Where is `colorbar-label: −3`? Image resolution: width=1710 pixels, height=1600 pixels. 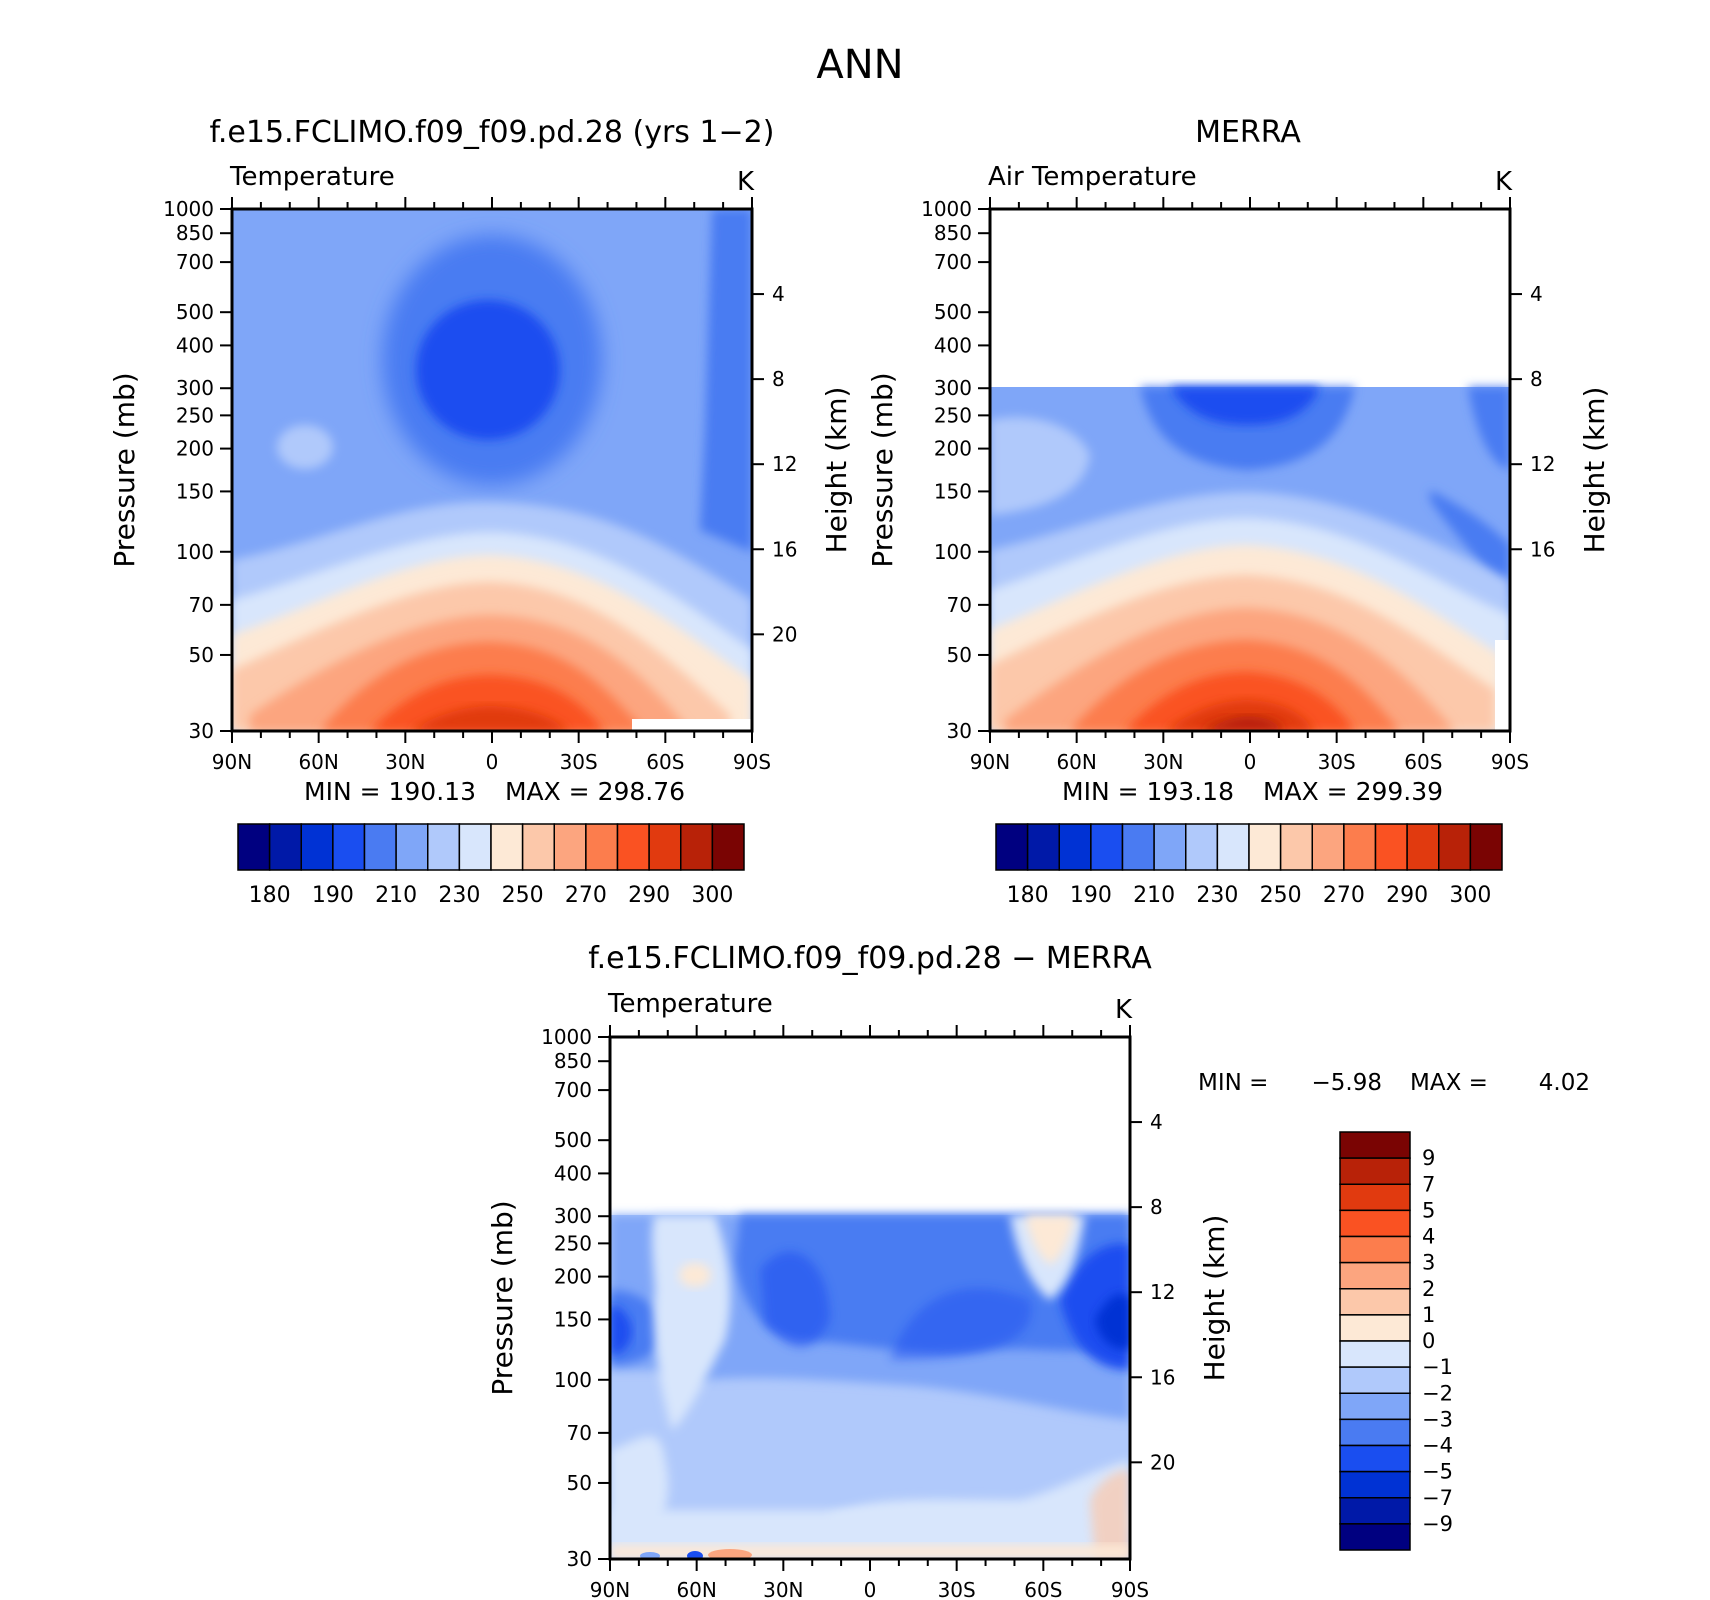 colorbar-label: −3 is located at coordinates (1437, 1419).